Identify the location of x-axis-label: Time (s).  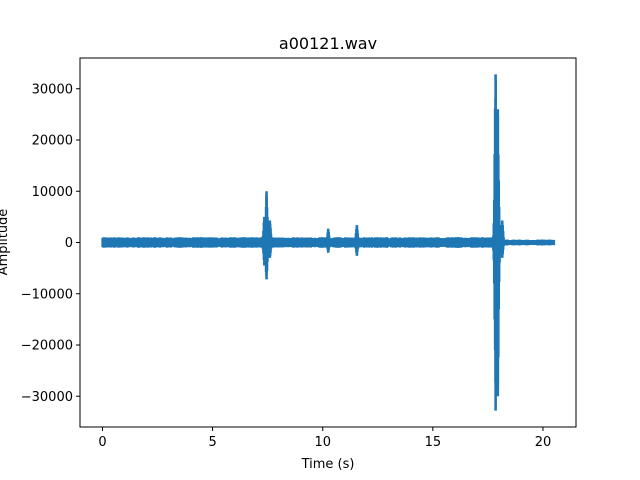
(328, 464).